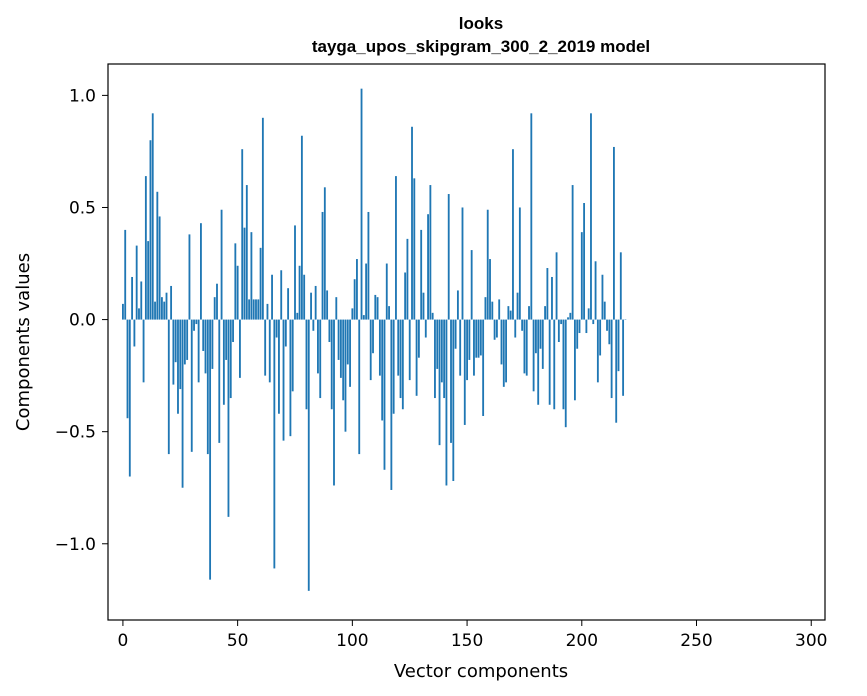  Describe the element at coordinates (122, 641) in the screenshot. I see `x-tick-label-0: 0` at that location.